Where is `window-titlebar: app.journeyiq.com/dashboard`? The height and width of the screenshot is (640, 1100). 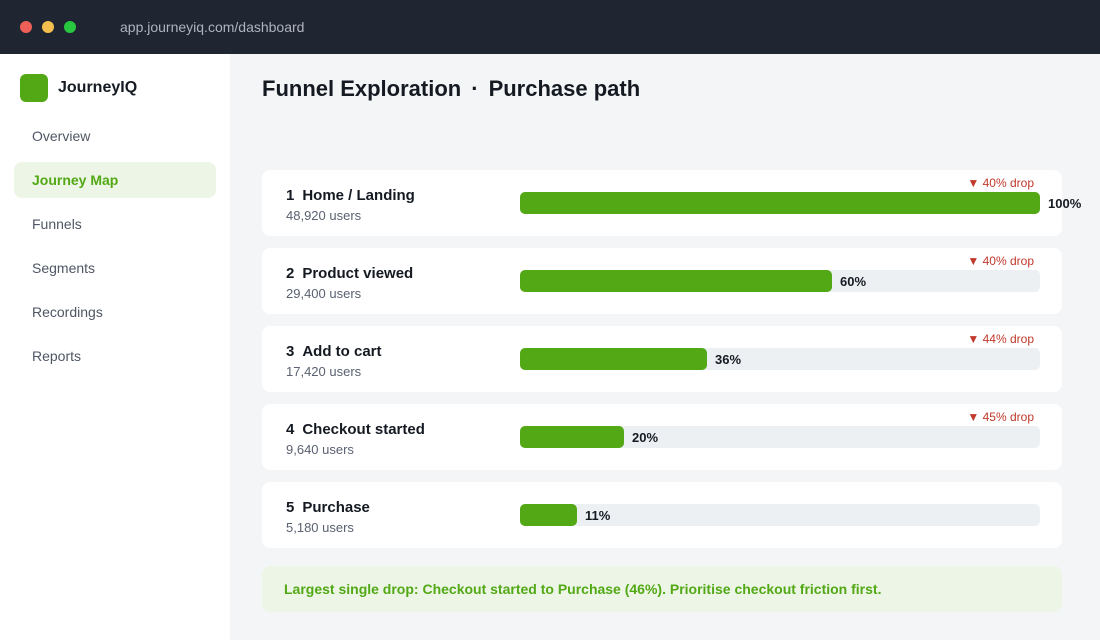 window-titlebar: app.journeyiq.com/dashboard is located at coordinates (550, 27).